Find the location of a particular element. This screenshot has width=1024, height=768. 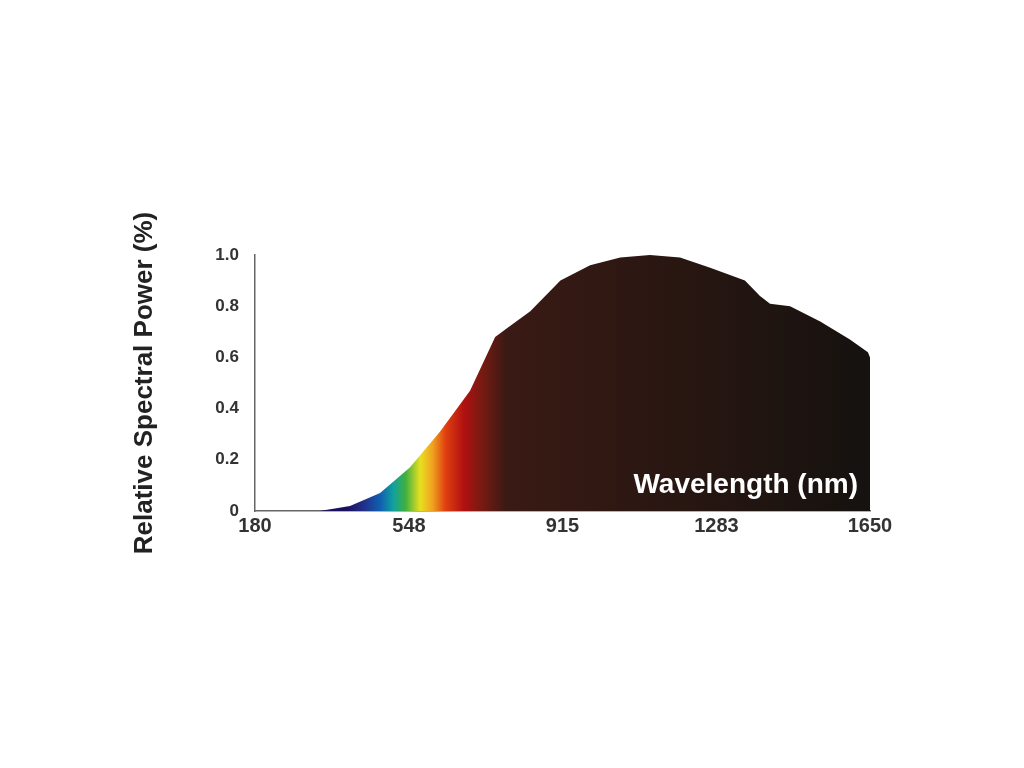

y-tick-label: 0.2 is located at coordinates (227, 459).